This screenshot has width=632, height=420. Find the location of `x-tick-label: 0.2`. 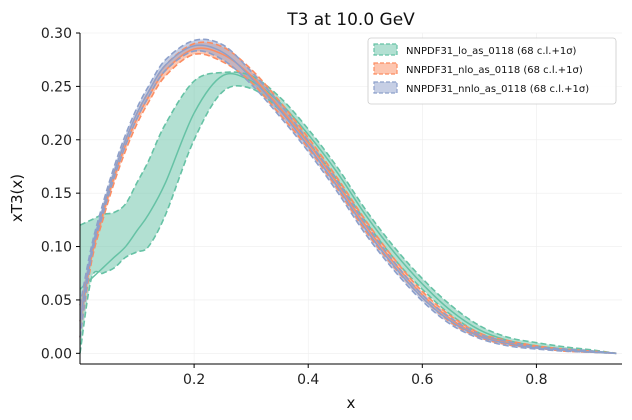

x-tick-label: 0.2 is located at coordinates (194, 380).